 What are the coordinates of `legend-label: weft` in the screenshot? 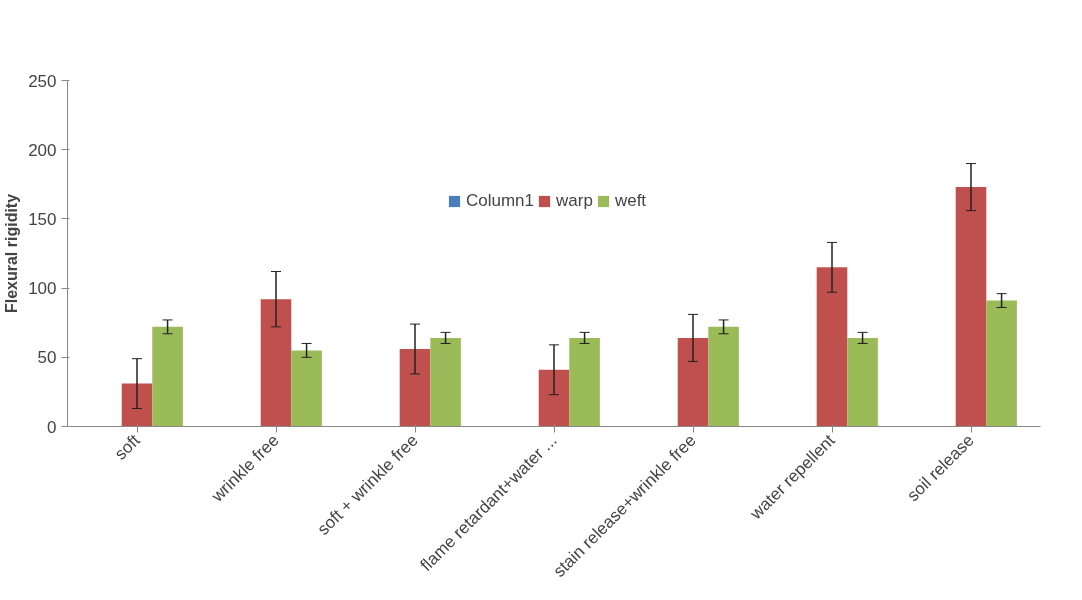 It's located at (630, 201).